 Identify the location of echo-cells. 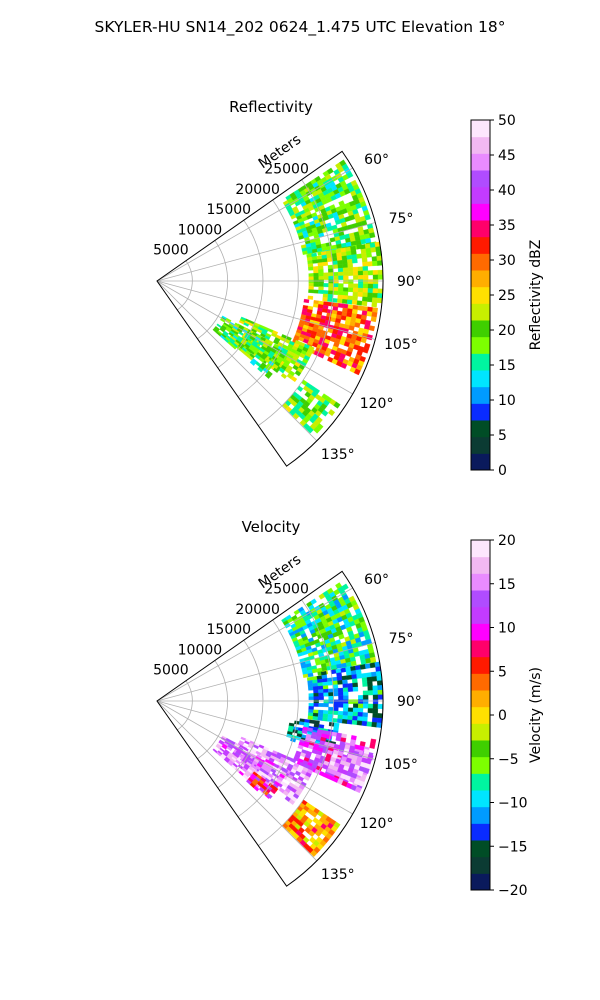
(298, 720).